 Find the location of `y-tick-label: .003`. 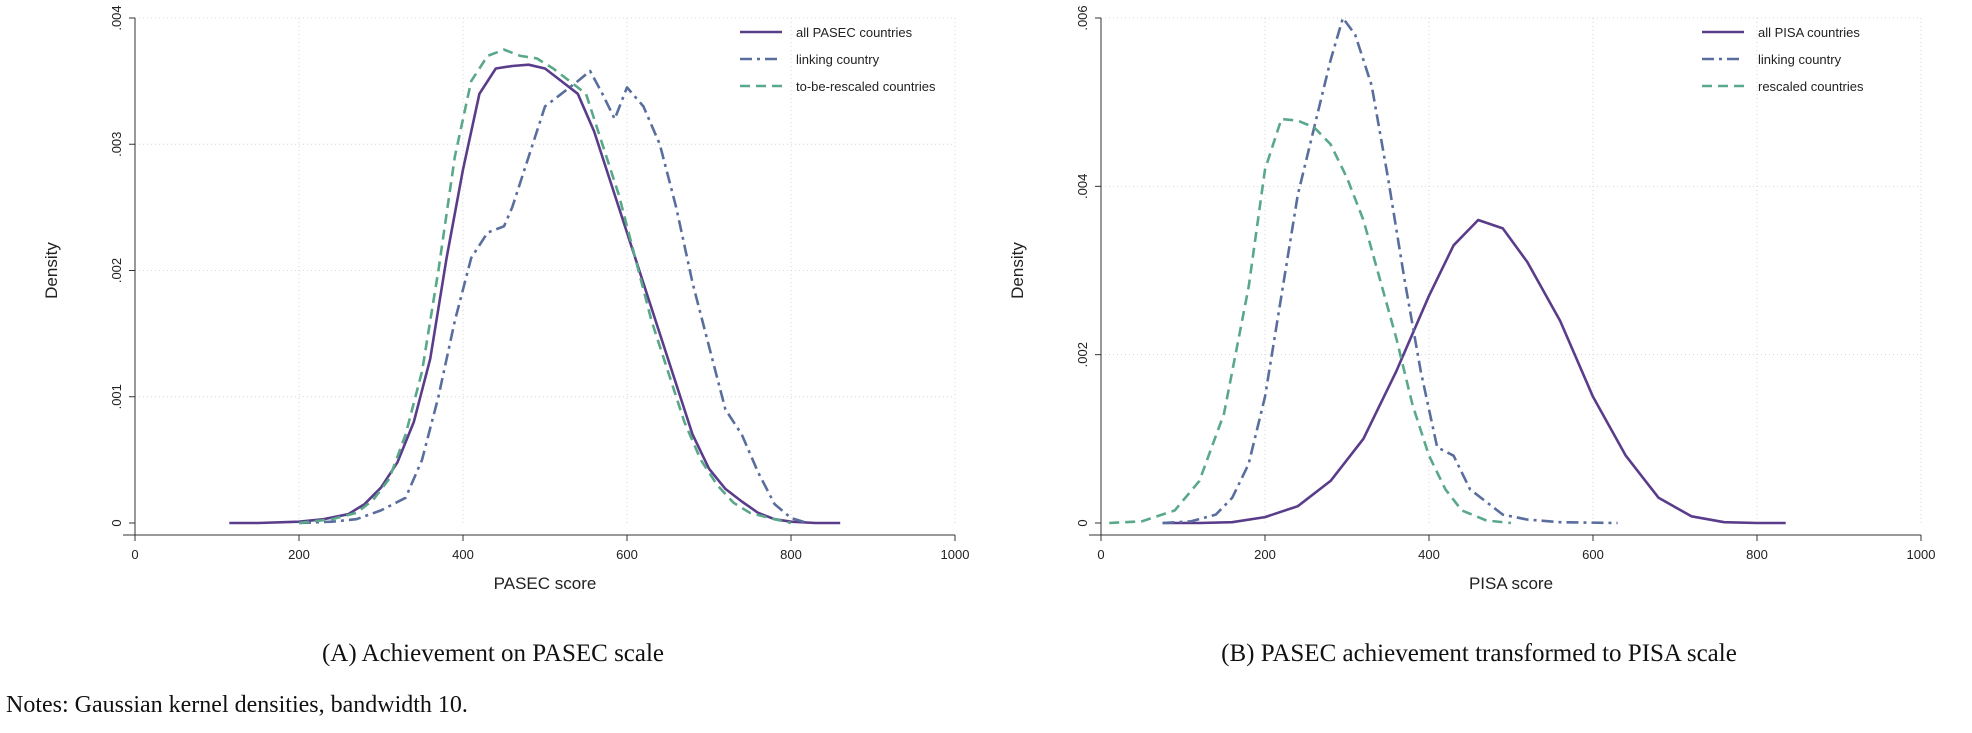

y-tick-label: .003 is located at coordinates (116, 144).